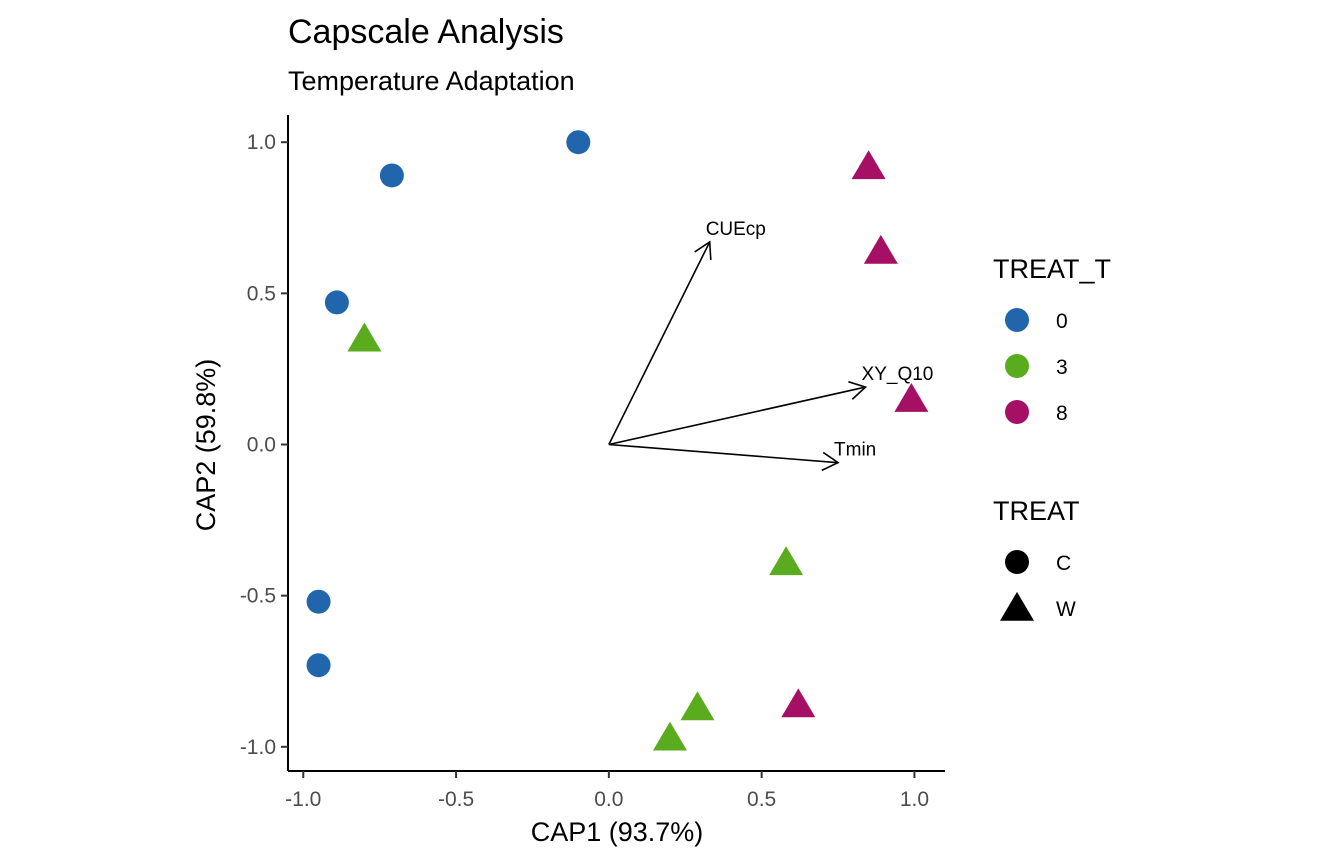  Describe the element at coordinates (898, 374) in the screenshot. I see `vector-label: XY_Q10` at that location.